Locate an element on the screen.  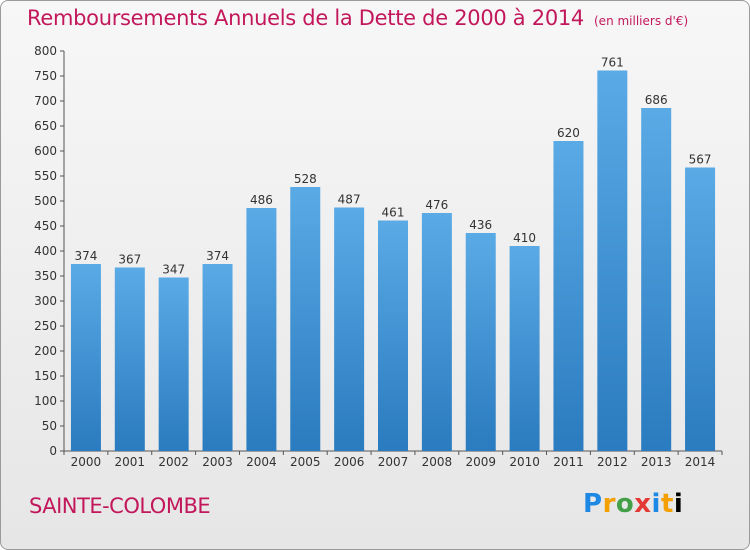
bar-value-label: 686 is located at coordinates (656, 100).